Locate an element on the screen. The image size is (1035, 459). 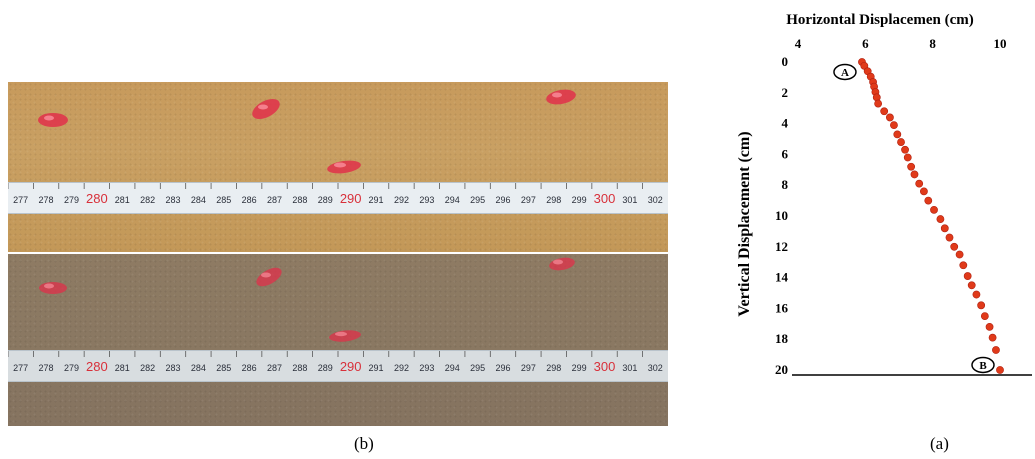
tape-number: 293 is located at coordinates (426, 368).